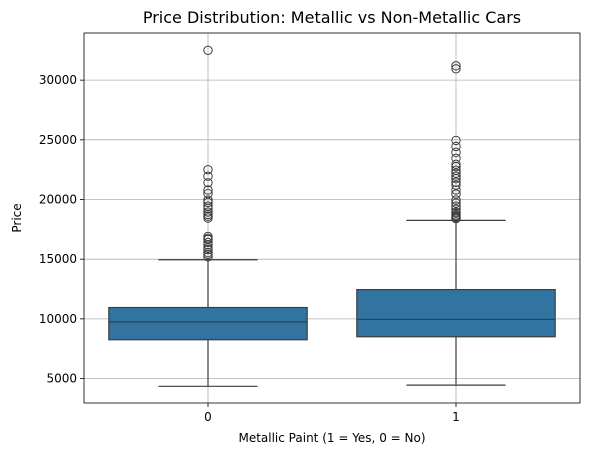 This screenshot has height=455, width=589. What do you see at coordinates (58, 80) in the screenshot?
I see `y-tick-label: 30000` at bounding box center [58, 80].